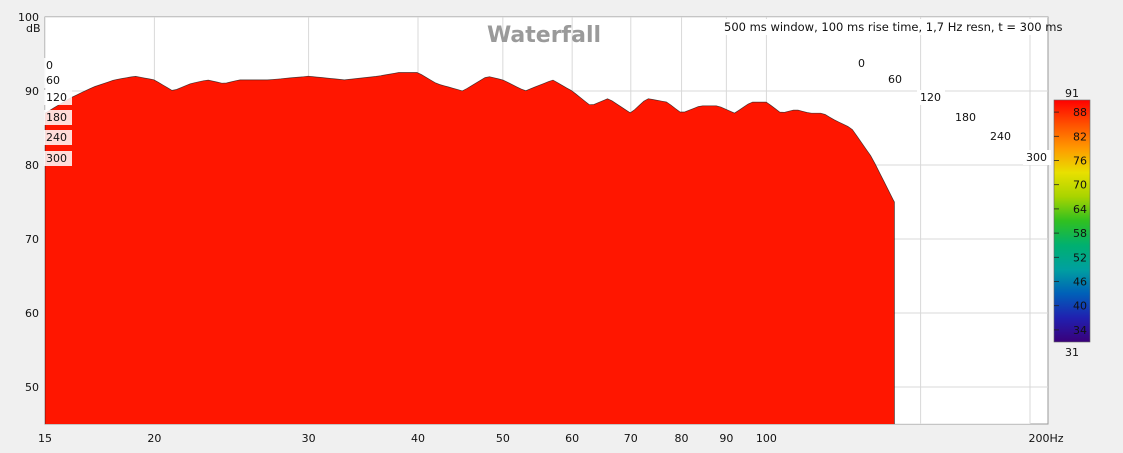 The image size is (1123, 453). What do you see at coordinates (1080, 209) in the screenshot?
I see `colorbar-tick-label: 64` at bounding box center [1080, 209].